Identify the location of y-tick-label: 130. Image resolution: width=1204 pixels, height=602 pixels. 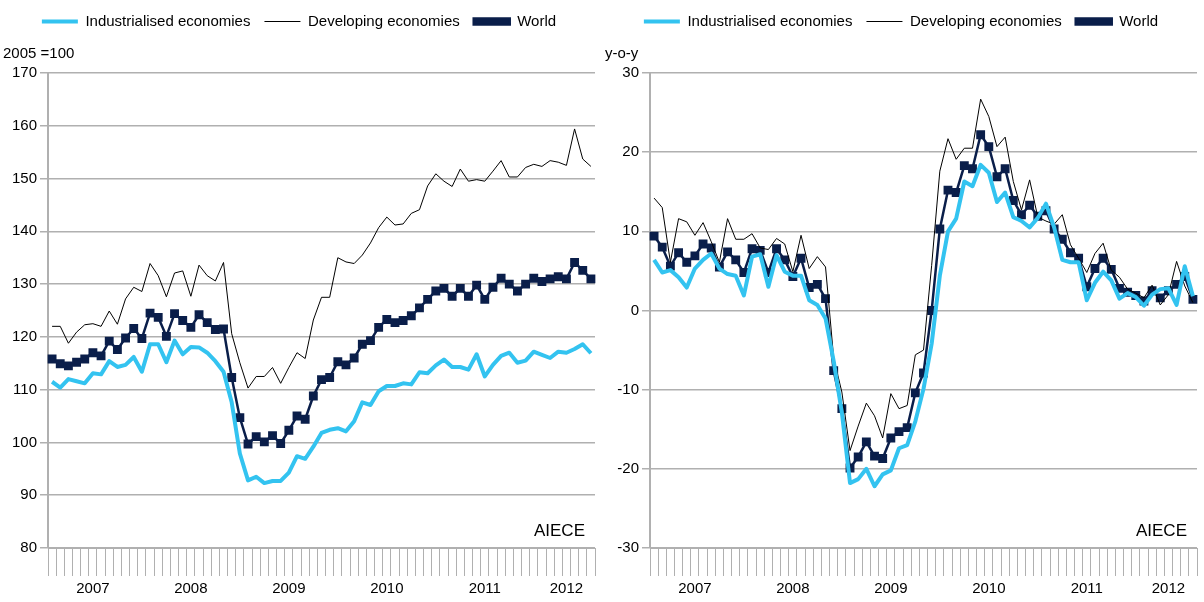
(24, 283).